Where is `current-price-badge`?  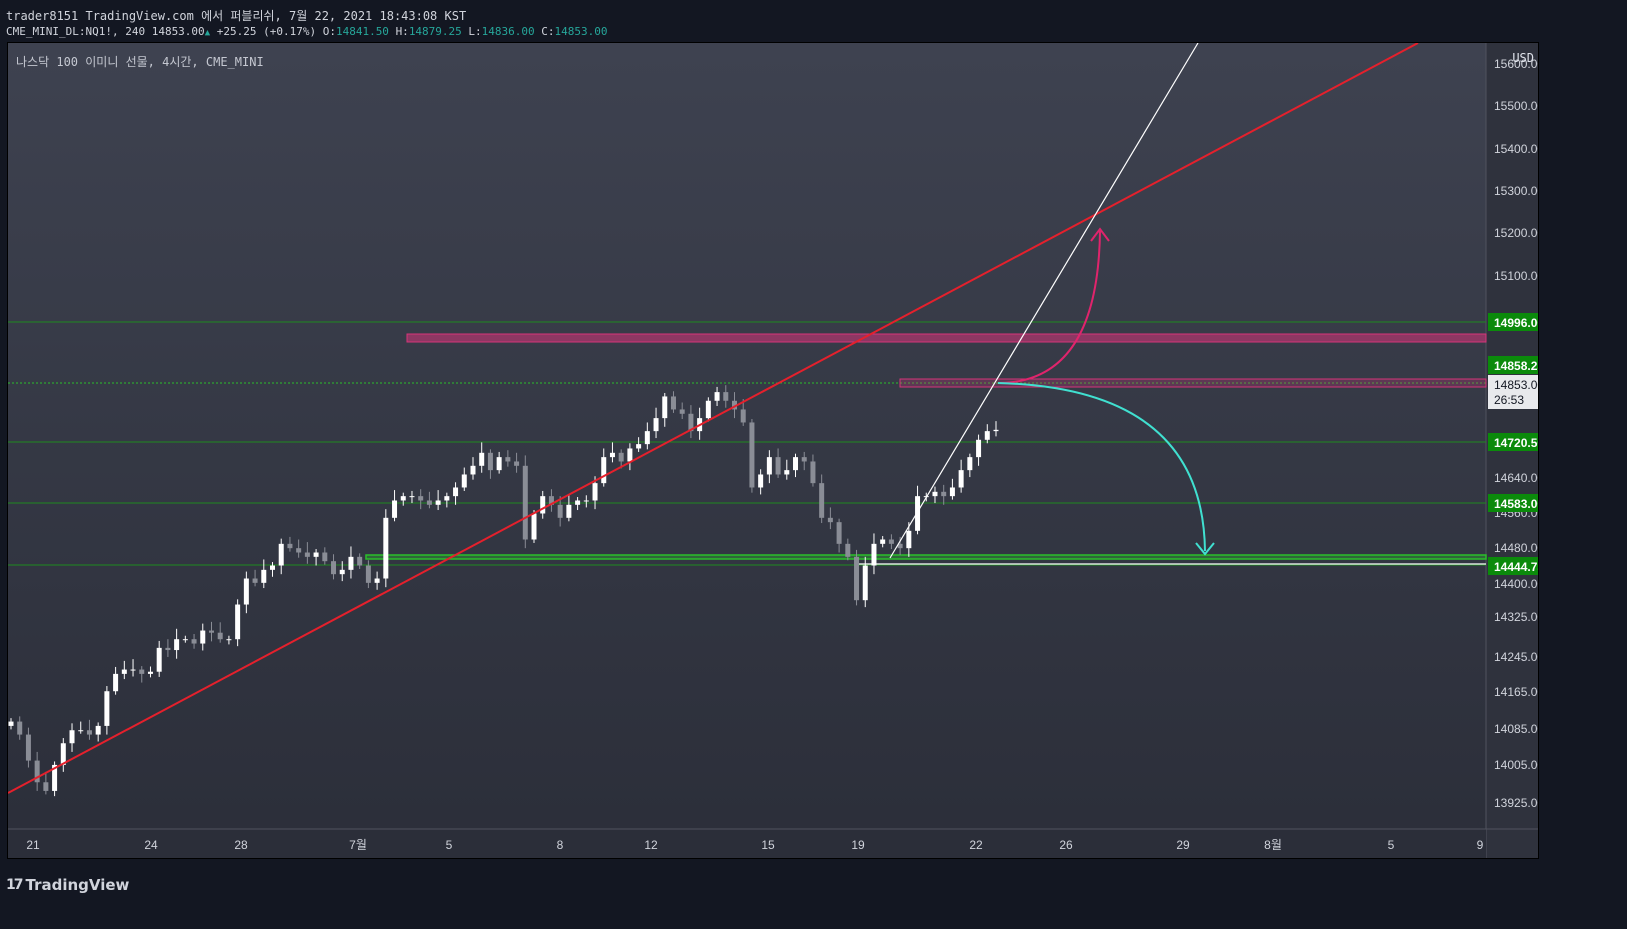 current-price-badge is located at coordinates (1513, 392).